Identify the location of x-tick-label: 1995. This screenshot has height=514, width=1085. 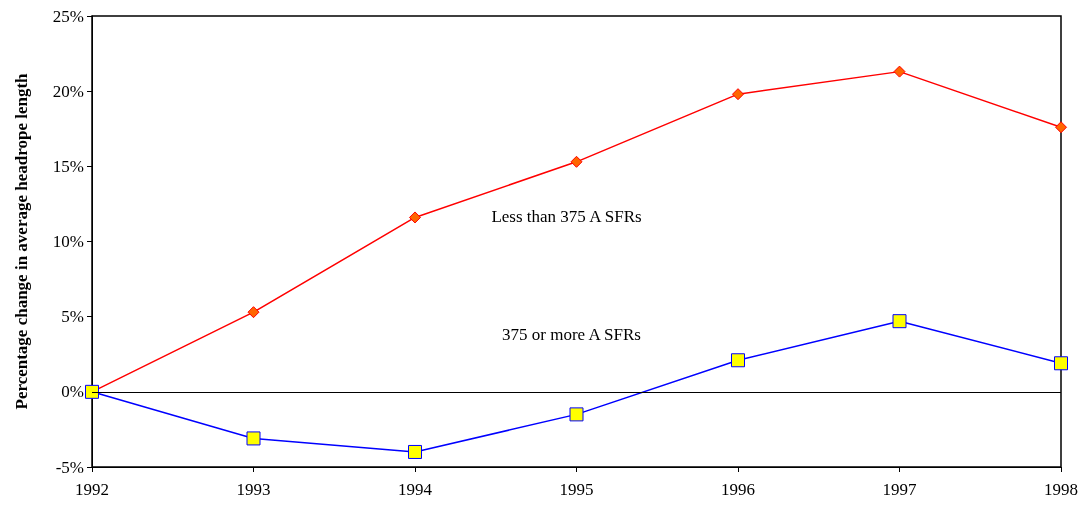
(576, 489).